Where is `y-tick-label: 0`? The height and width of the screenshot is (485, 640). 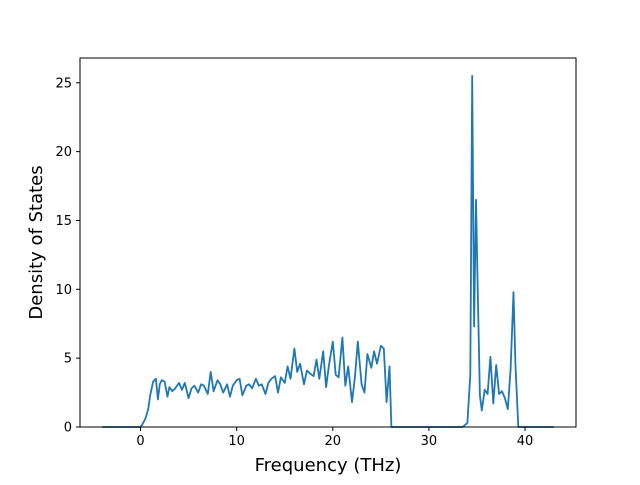 y-tick-label: 0 is located at coordinates (68, 428).